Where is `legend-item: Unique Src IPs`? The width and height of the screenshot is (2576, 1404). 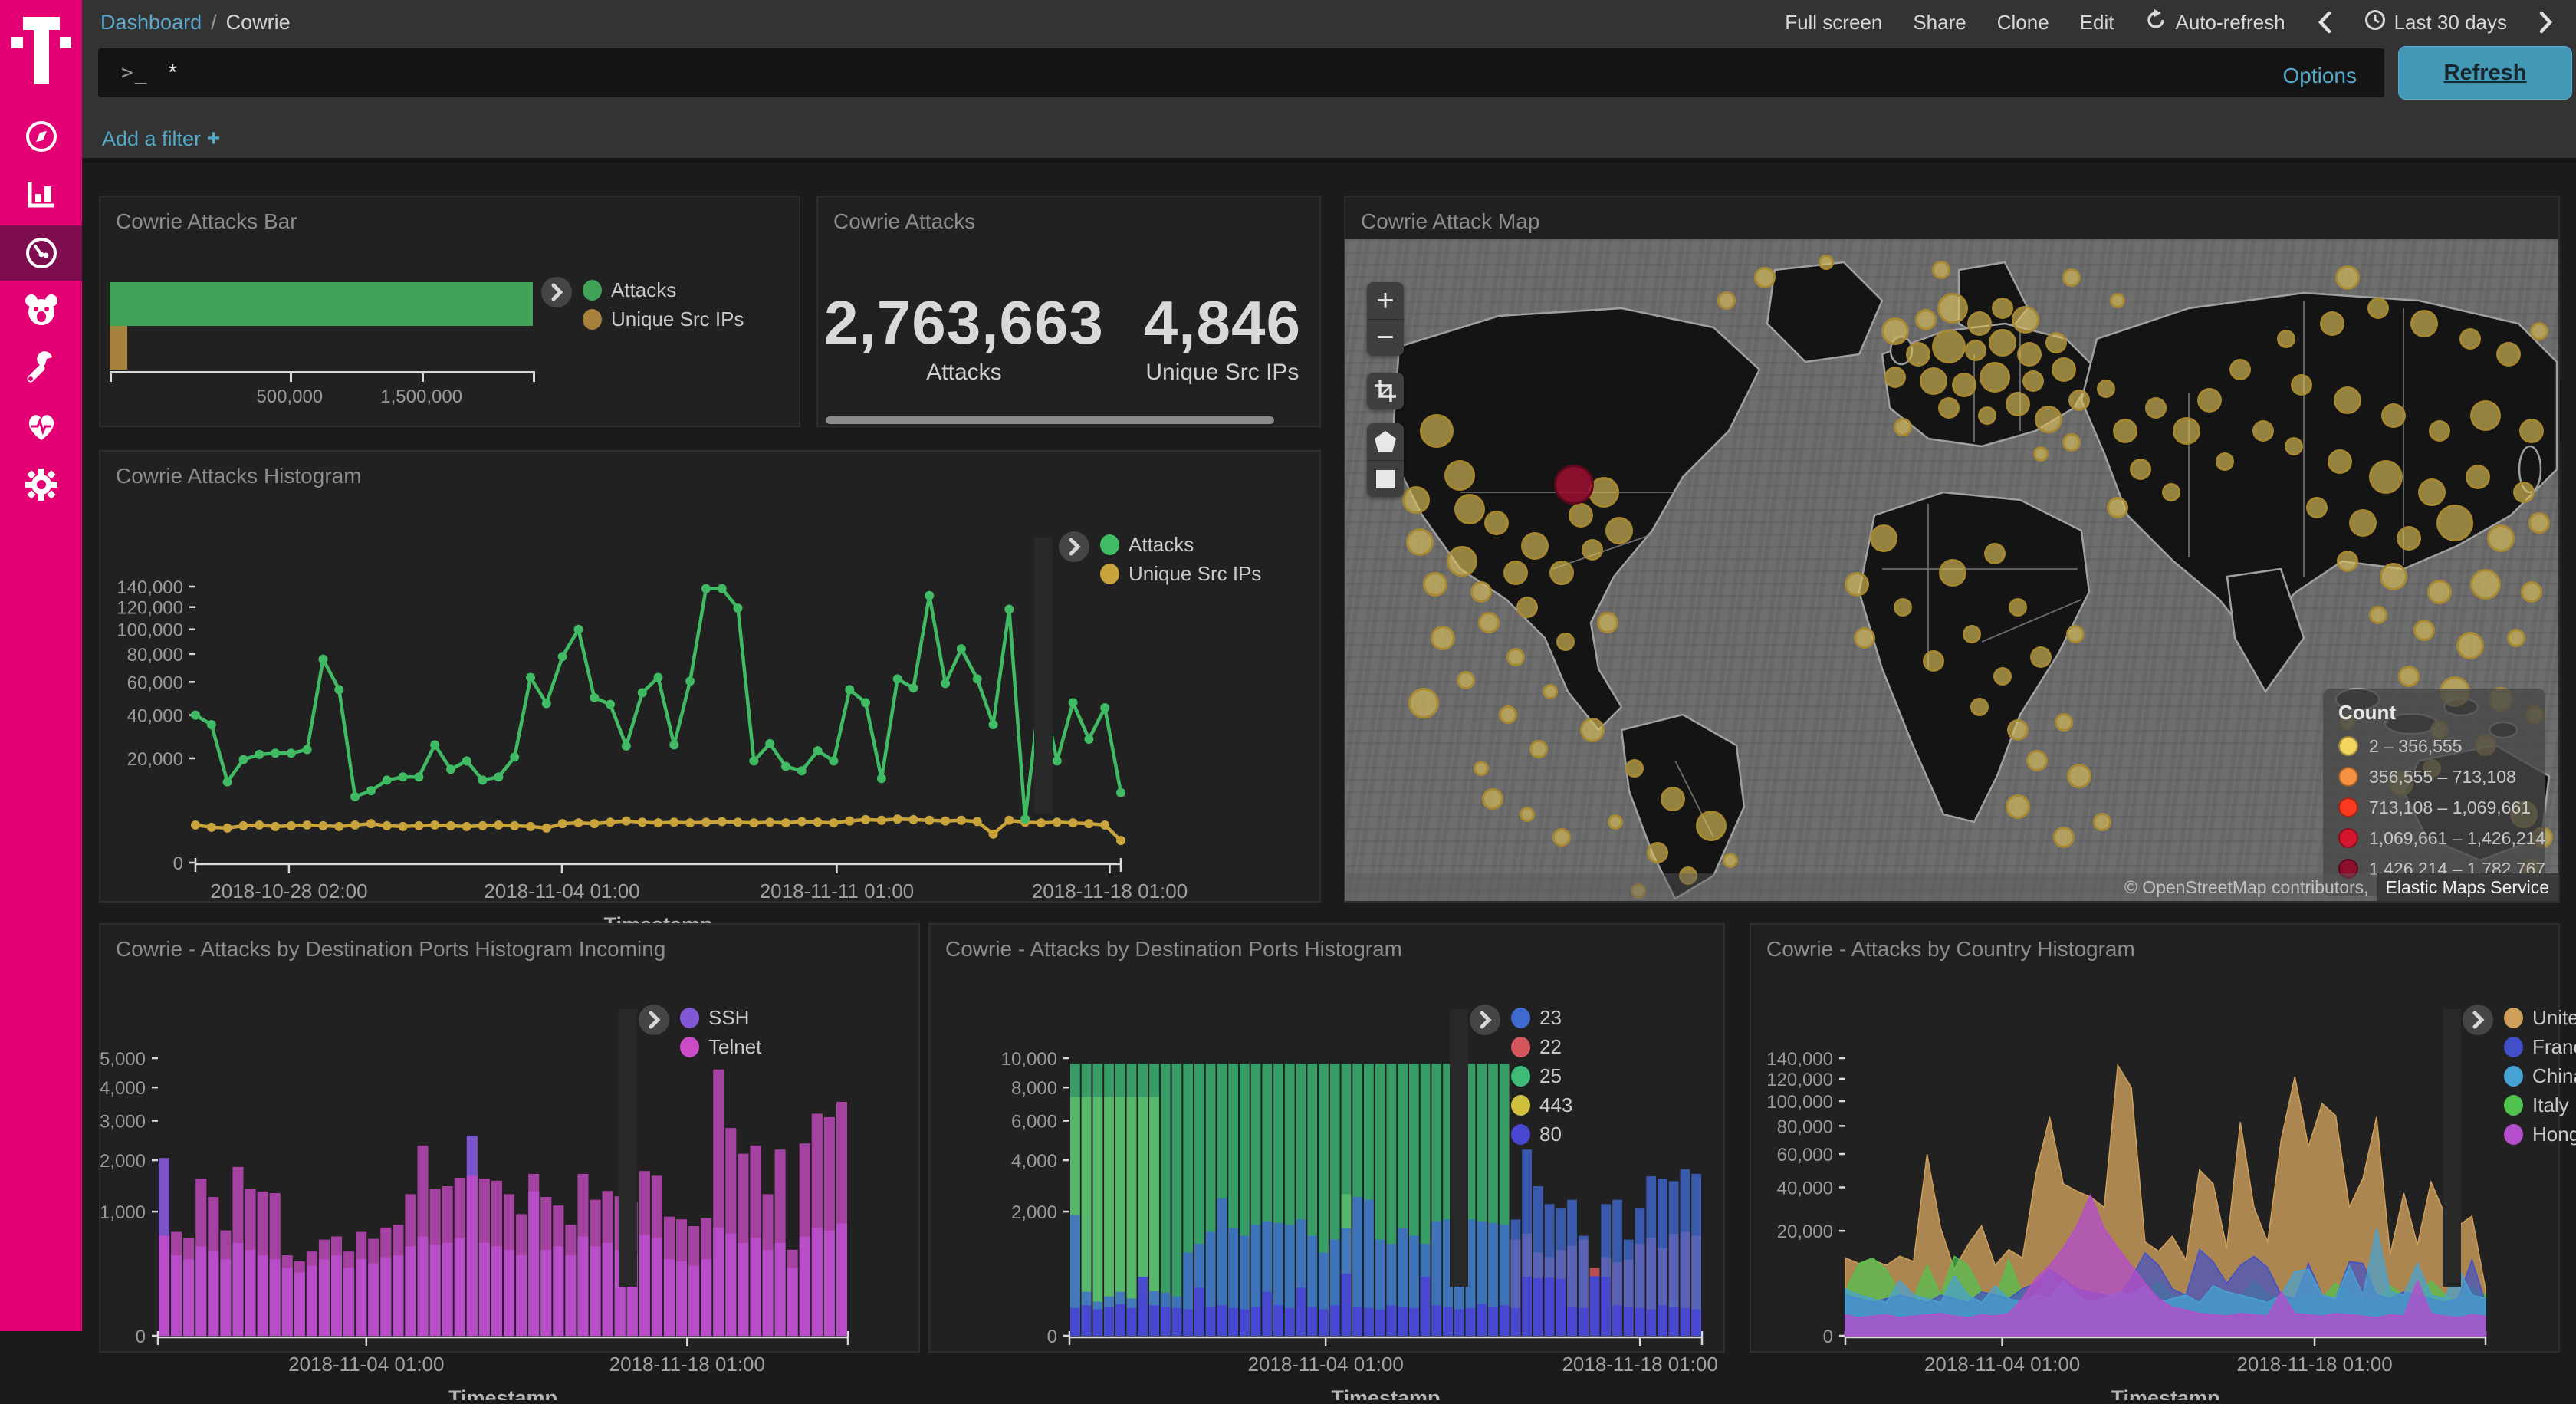
legend-item: Unique Src IPs is located at coordinates (1181, 573).